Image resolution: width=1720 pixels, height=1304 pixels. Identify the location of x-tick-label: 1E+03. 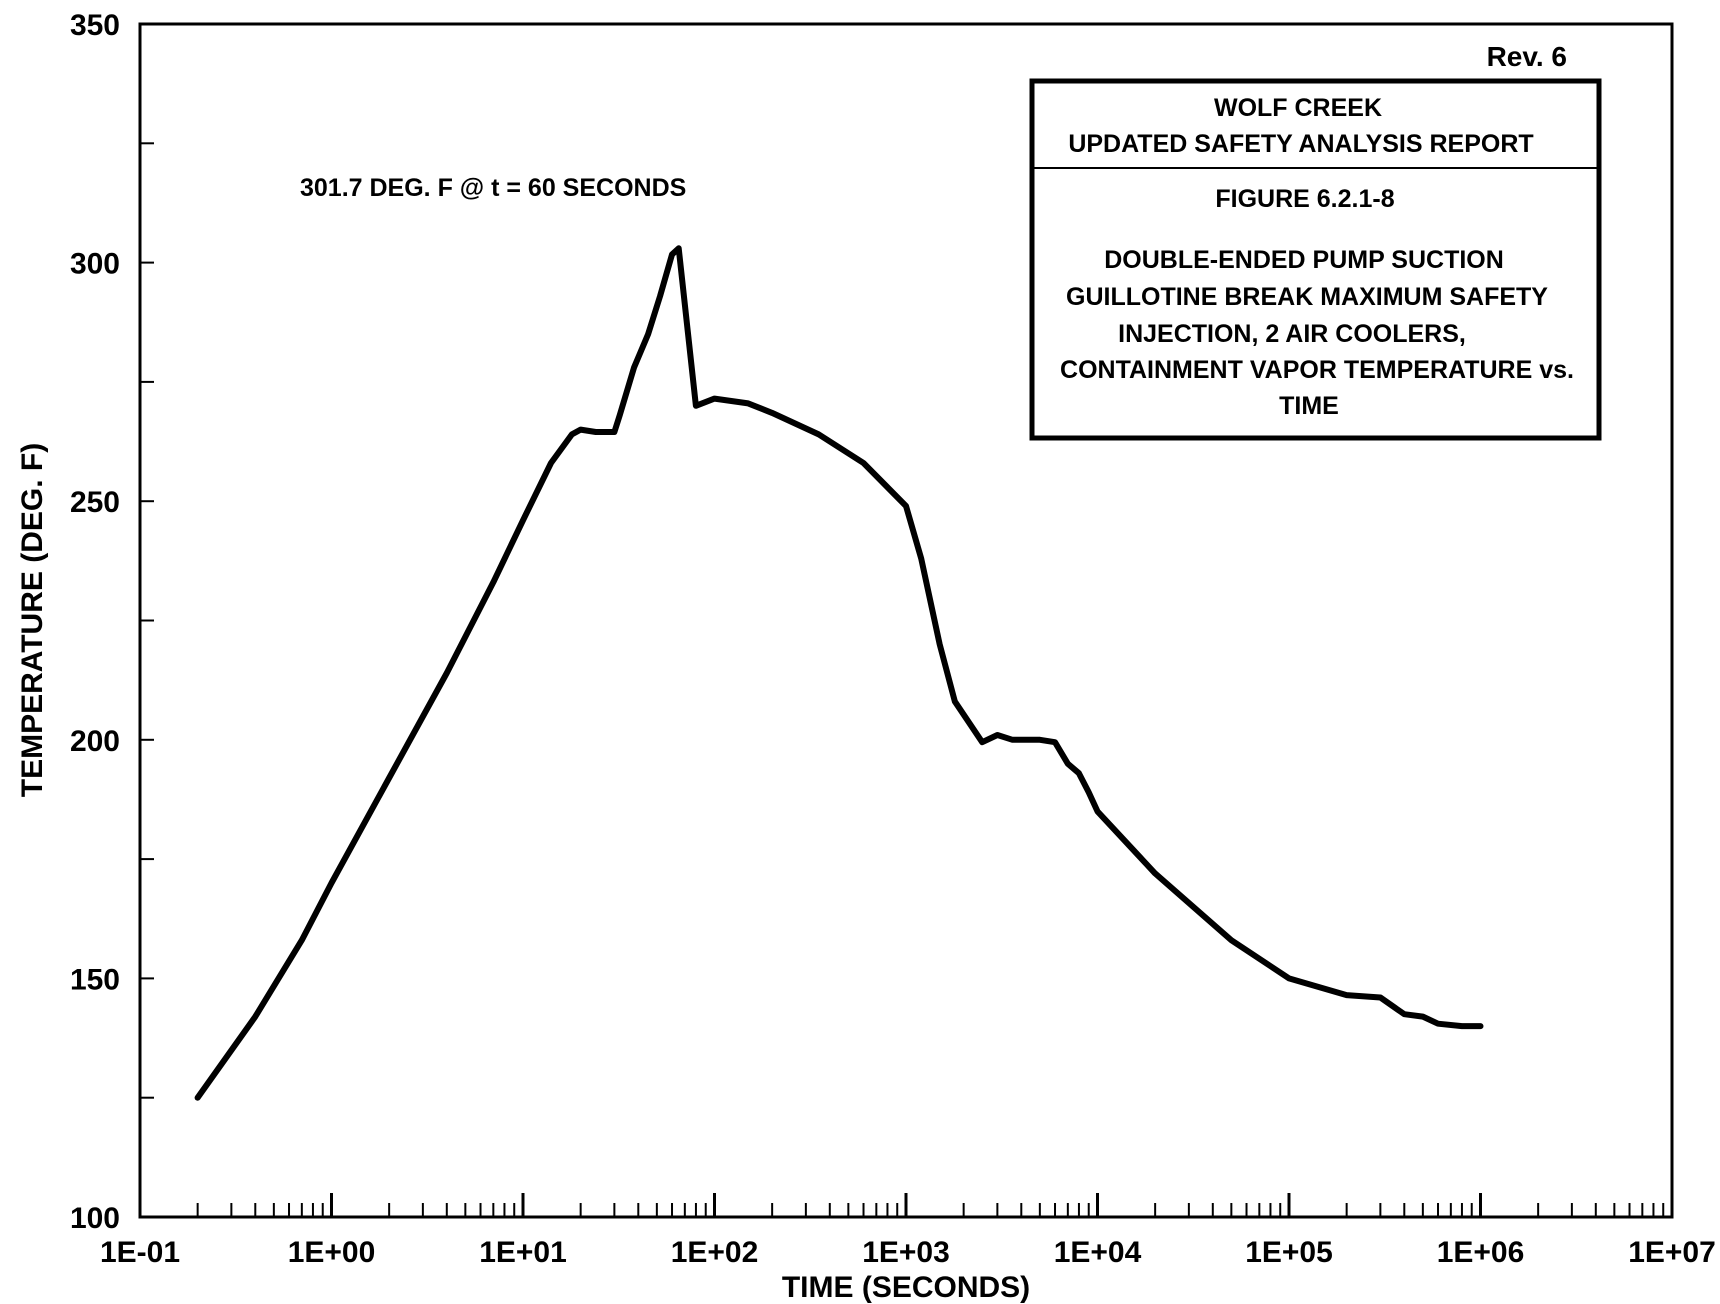
(906, 1252).